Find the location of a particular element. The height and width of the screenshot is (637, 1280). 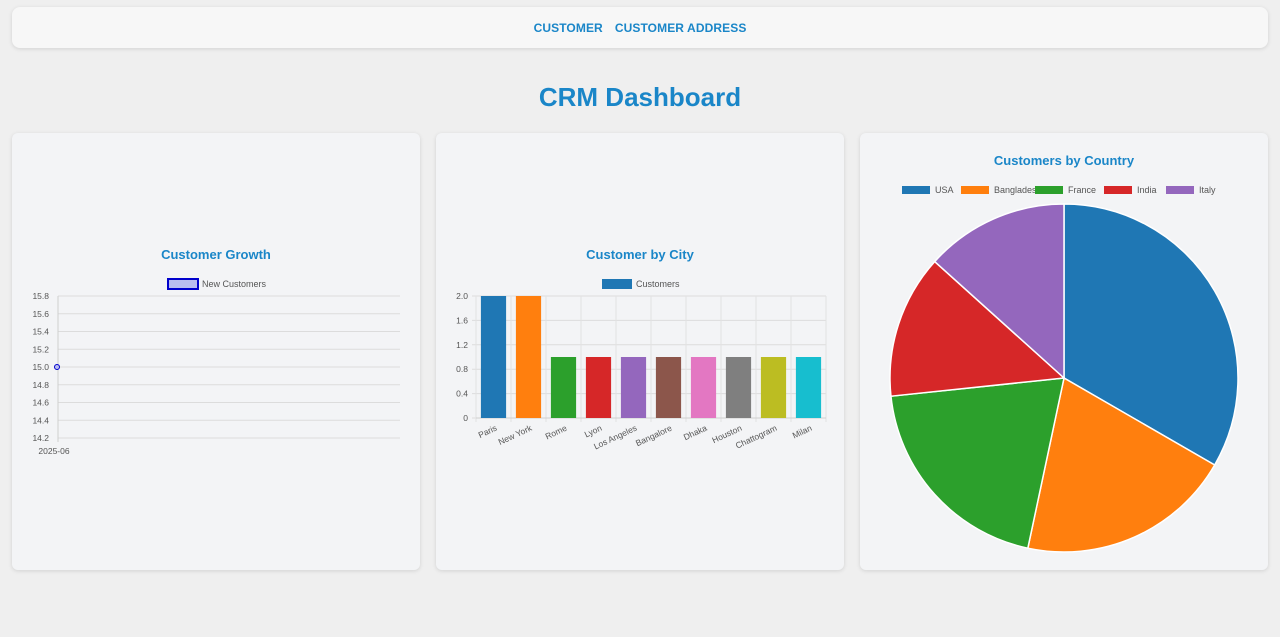

pie-slice-india is located at coordinates (977, 329).